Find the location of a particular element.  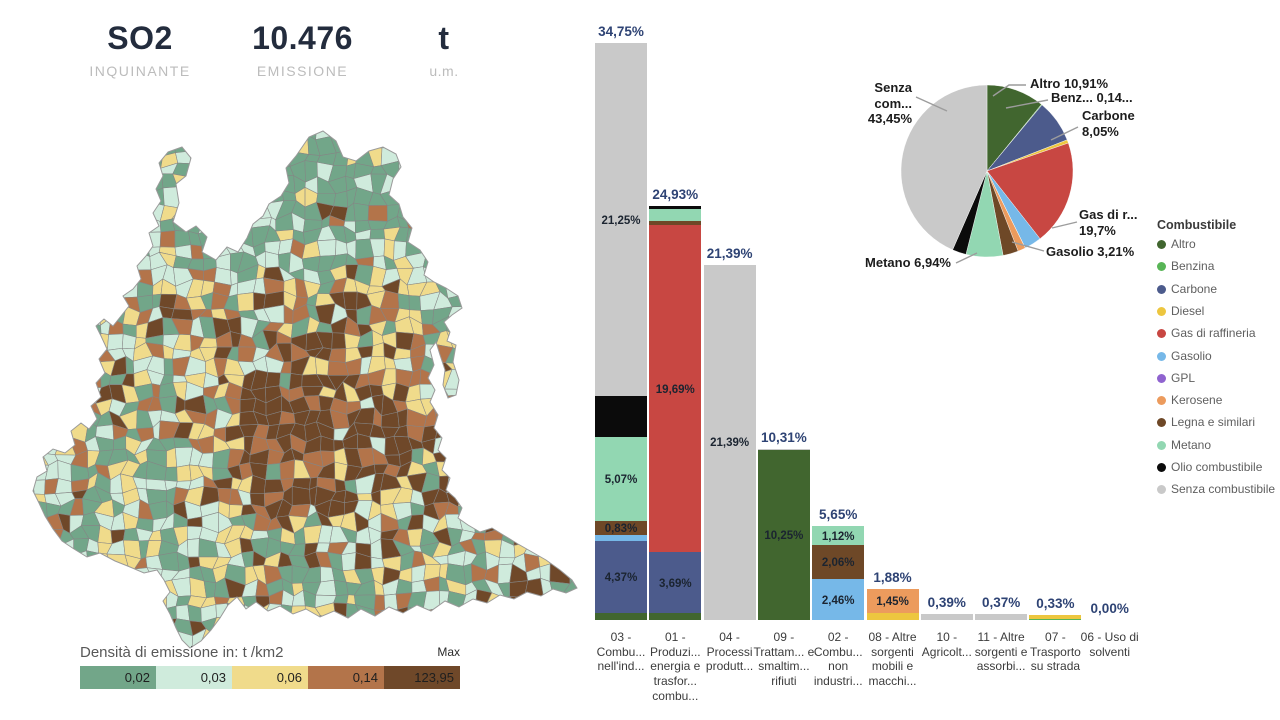

pie-slice-gas-di-raffineria is located at coordinates (1030, 191).